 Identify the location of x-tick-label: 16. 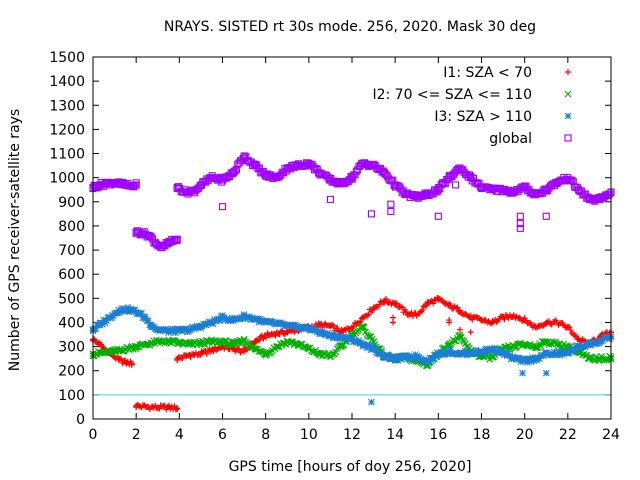
(438, 435).